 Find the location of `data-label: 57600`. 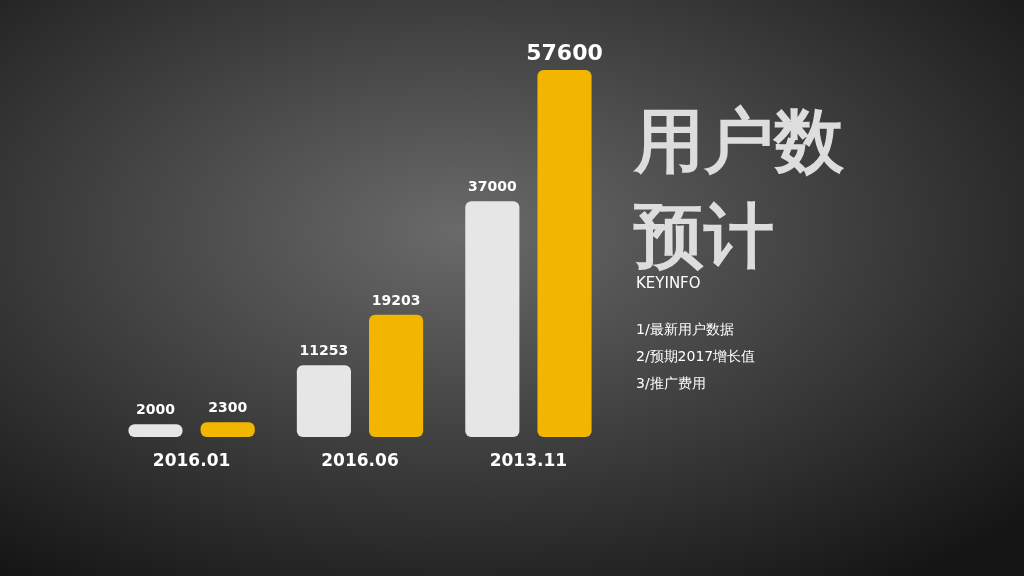

data-label: 57600 is located at coordinates (564, 52).